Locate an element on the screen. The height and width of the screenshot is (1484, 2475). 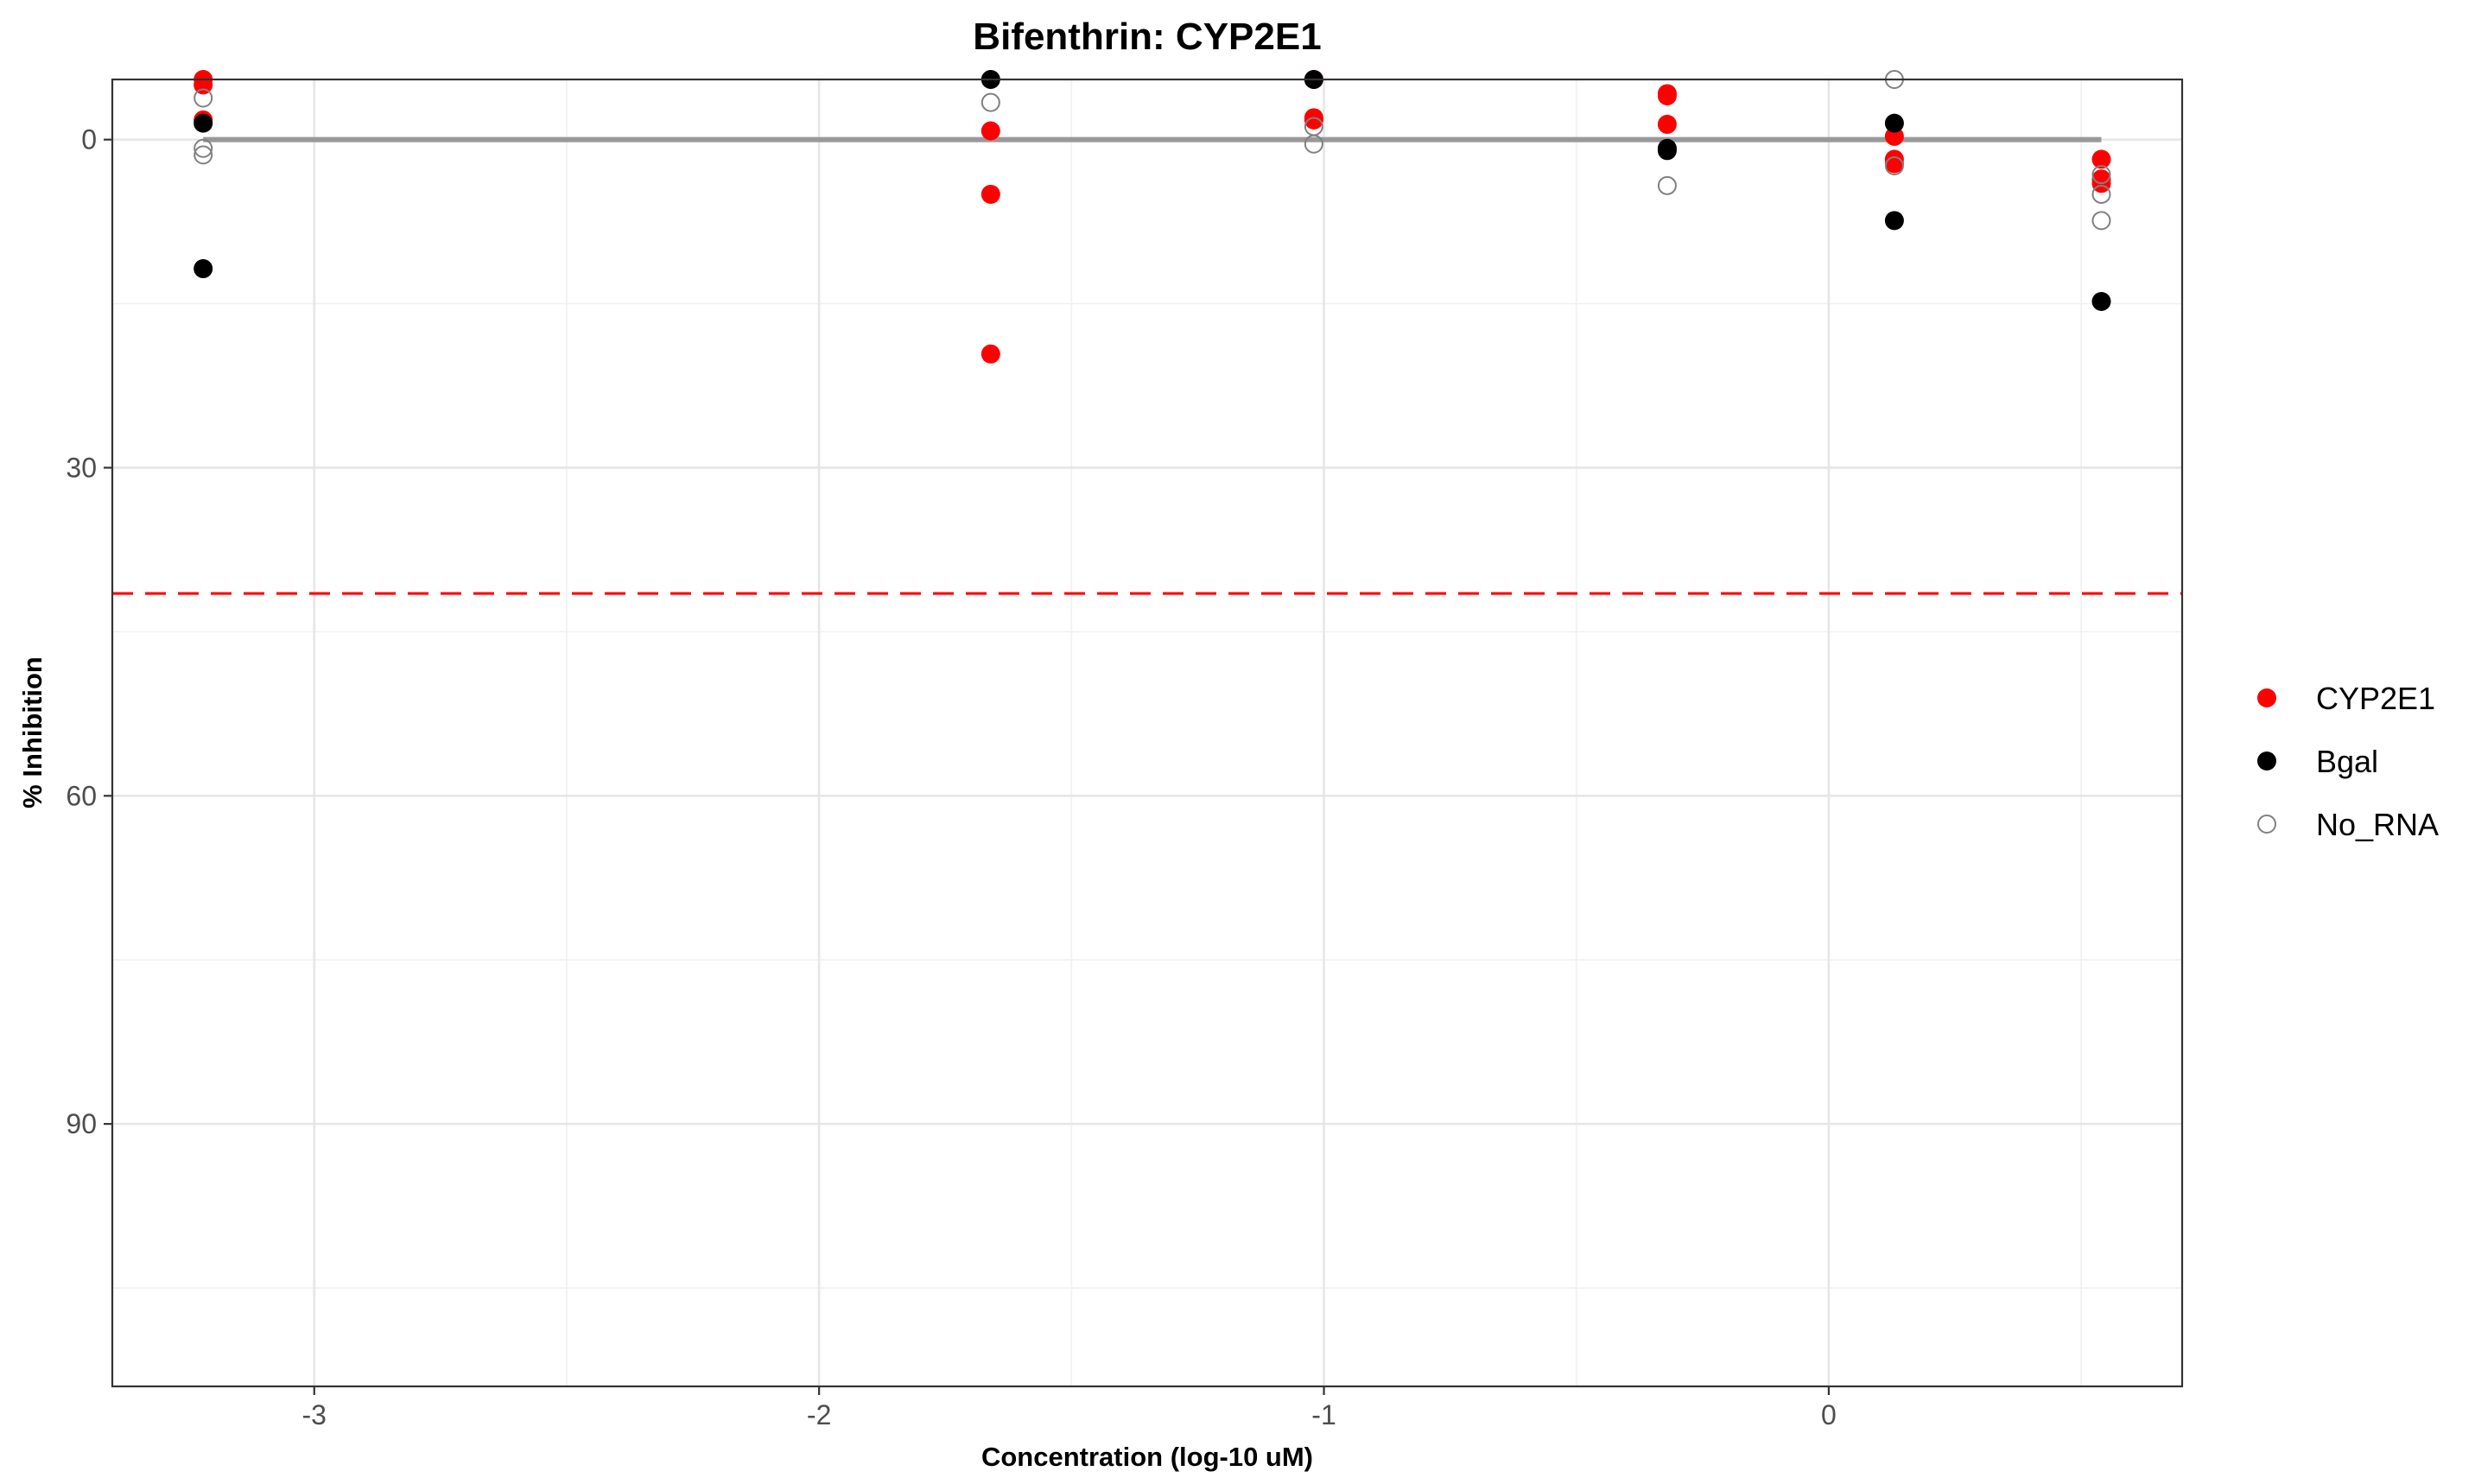
y-tick-label: 30 is located at coordinates (81, 467).